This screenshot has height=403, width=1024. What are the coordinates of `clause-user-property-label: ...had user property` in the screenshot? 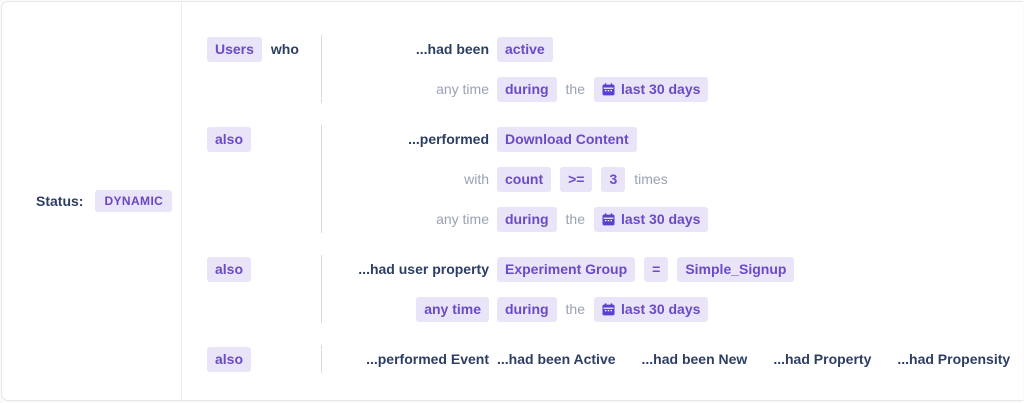 It's located at (423, 269).